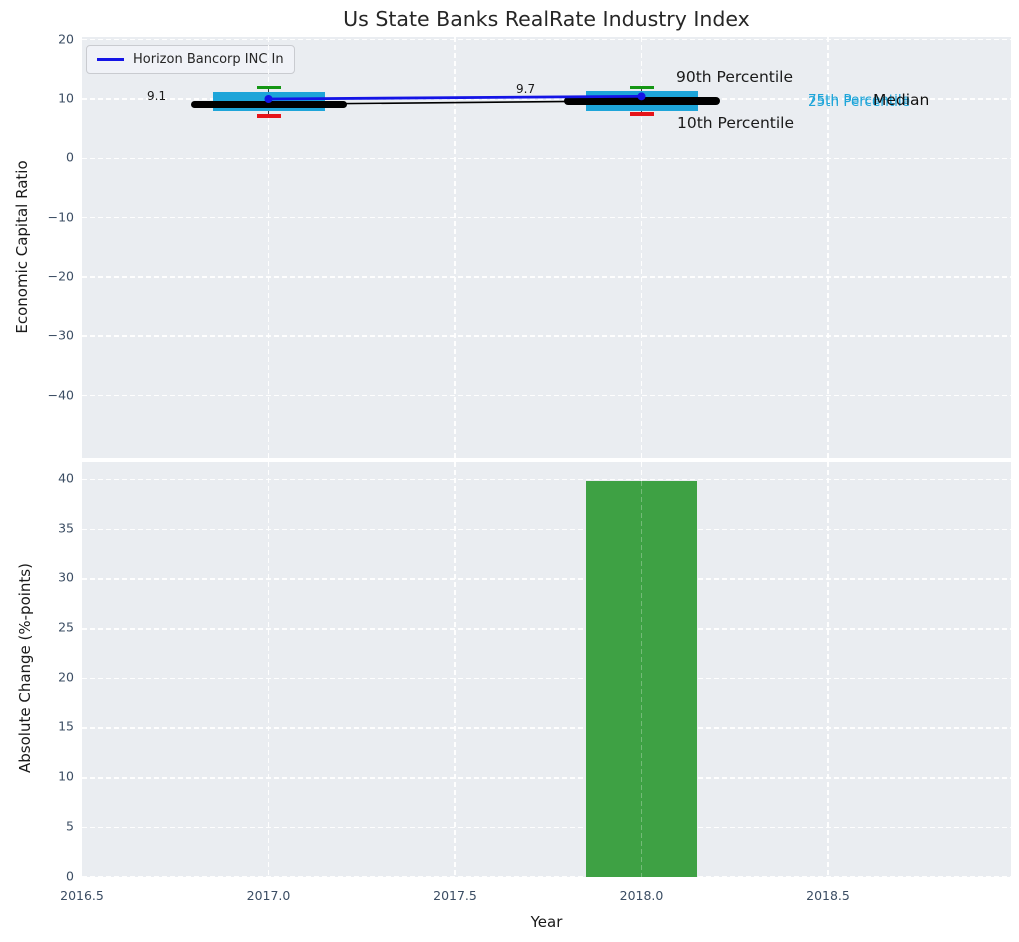 The width and height of the screenshot is (1019, 942). I want to click on bottom-y-tick-label: 30, so click(66, 577).